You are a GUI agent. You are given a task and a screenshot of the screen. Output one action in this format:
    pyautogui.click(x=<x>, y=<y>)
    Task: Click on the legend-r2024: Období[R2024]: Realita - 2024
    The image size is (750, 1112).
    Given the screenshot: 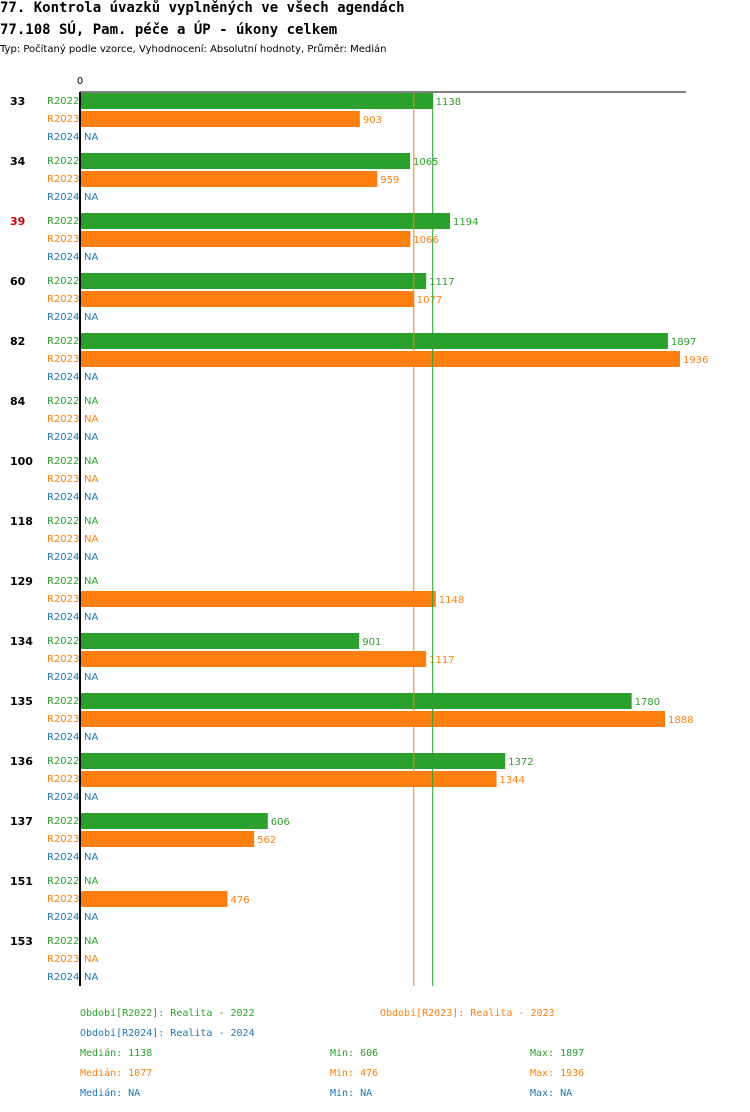 What is the action you would take?
    pyautogui.click(x=167, y=1033)
    